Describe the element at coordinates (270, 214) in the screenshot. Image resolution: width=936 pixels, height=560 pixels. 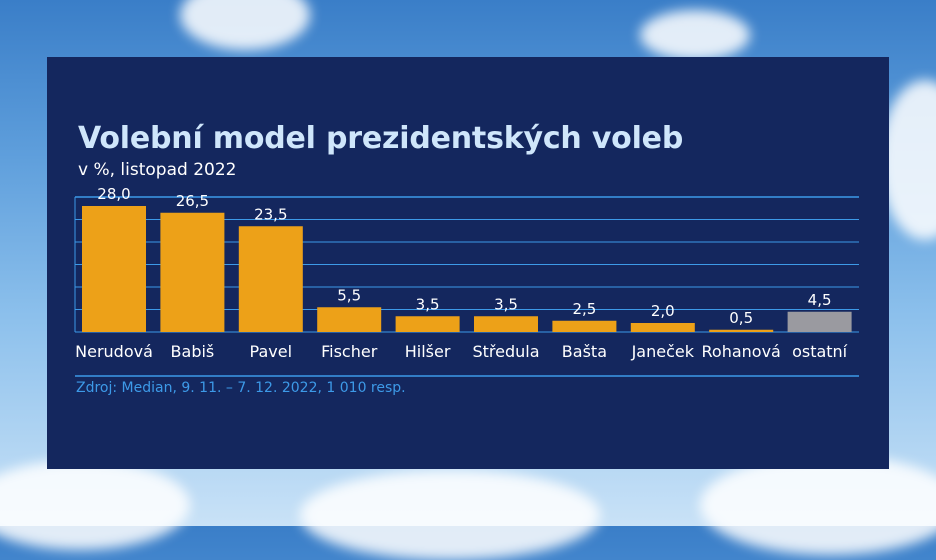
I see `value-label: 23,5` at that location.